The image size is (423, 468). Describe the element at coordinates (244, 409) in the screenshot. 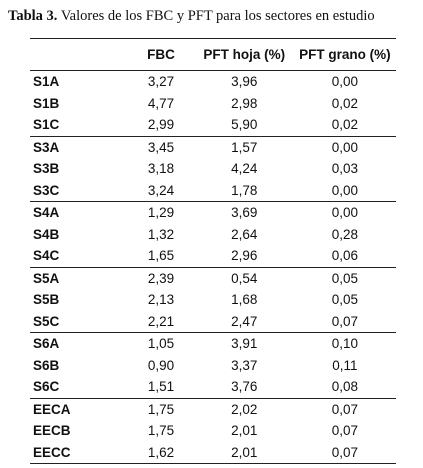

I see `cell: 2,02` at that location.